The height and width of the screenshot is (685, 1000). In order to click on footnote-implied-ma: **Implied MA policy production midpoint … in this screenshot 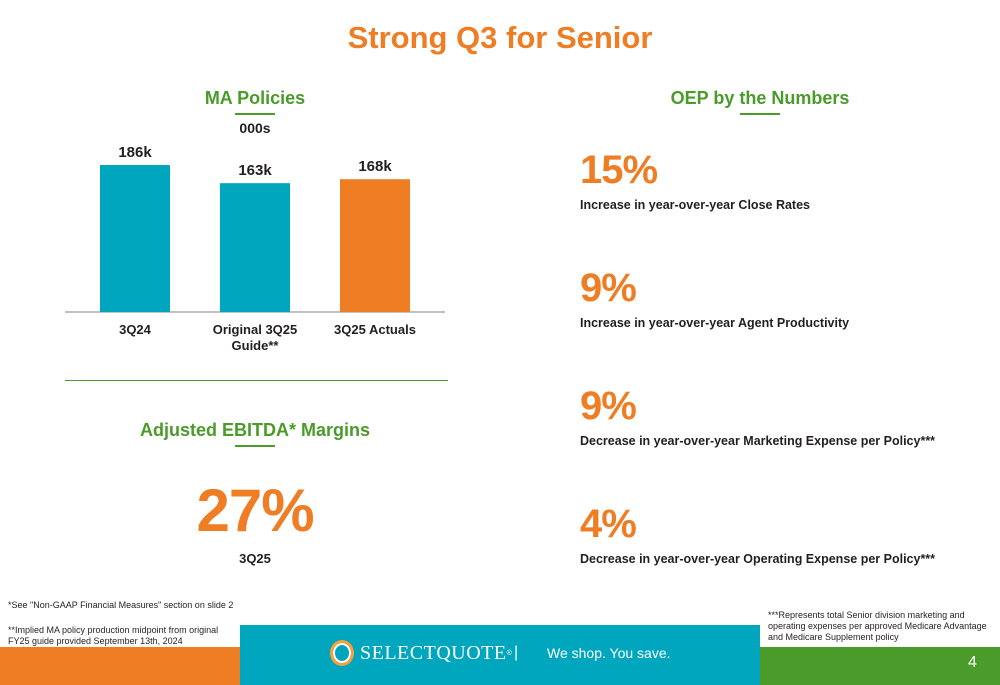, I will do `click(113, 635)`.